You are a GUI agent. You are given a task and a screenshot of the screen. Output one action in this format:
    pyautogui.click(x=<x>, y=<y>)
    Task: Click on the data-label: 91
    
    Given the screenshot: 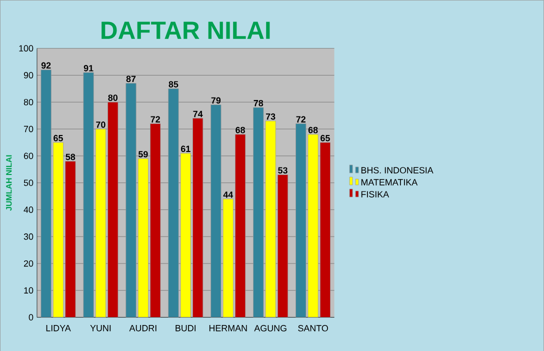 What is the action you would take?
    pyautogui.click(x=89, y=68)
    